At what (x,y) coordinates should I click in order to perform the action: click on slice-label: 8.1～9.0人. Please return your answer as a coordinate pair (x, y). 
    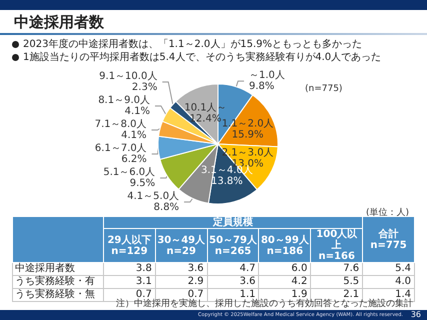
    Looking at the image, I should click on (124, 100).